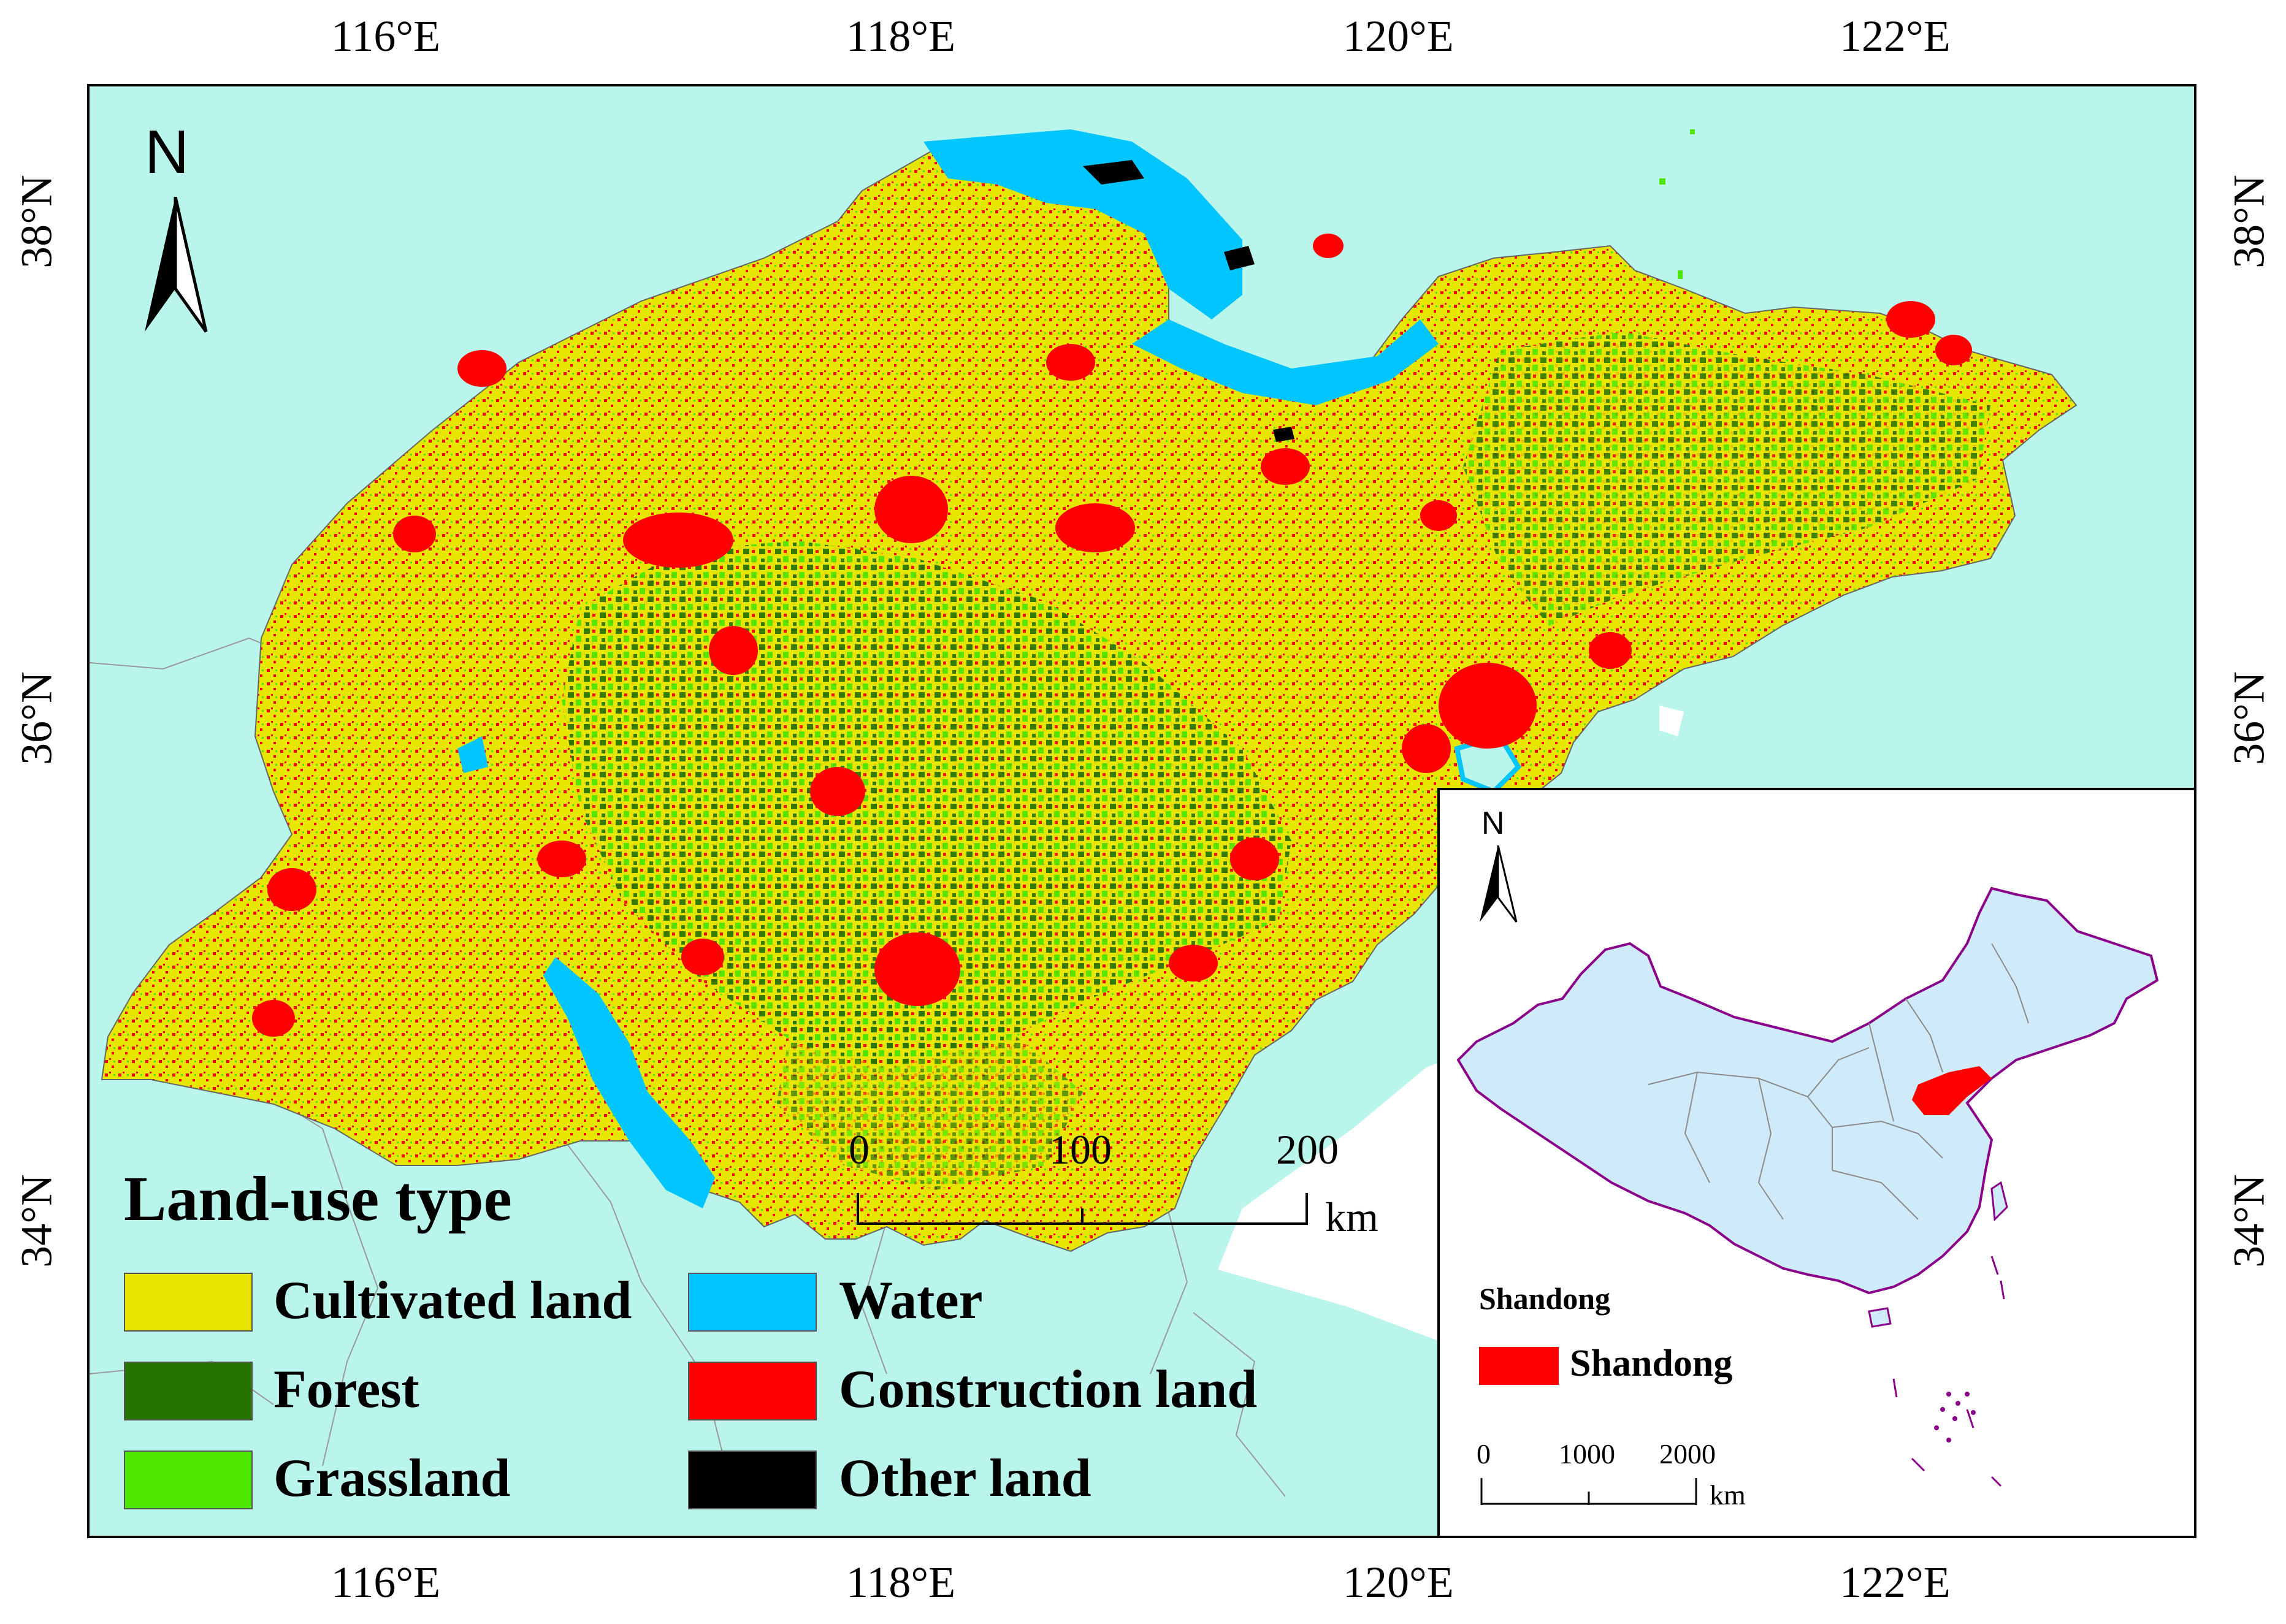  What do you see at coordinates (1955, 1417) in the screenshot?
I see `south-china-sea-dots` at bounding box center [1955, 1417].